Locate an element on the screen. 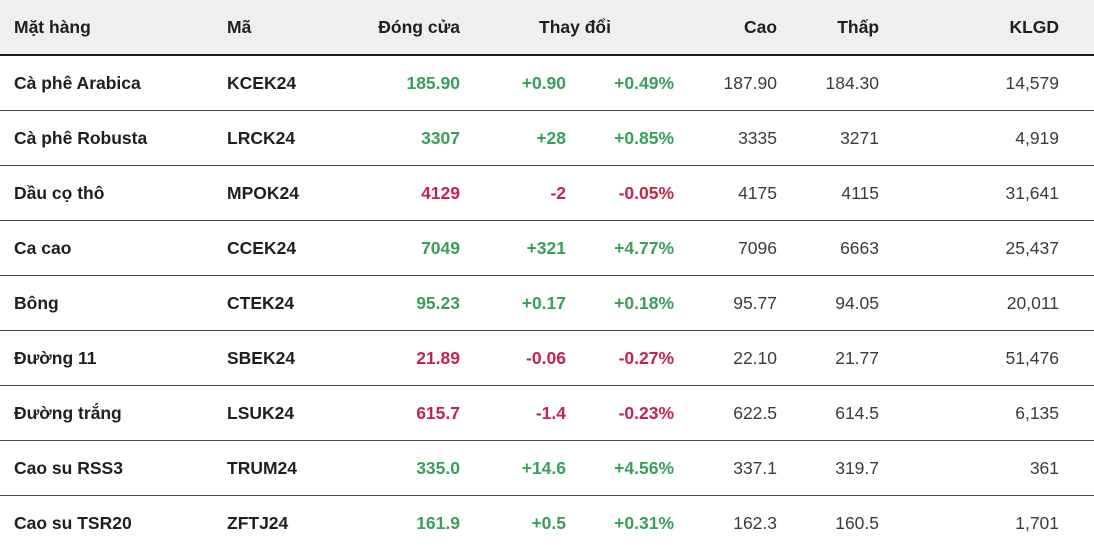  change-percent-cell: +0.85% is located at coordinates (628, 138).